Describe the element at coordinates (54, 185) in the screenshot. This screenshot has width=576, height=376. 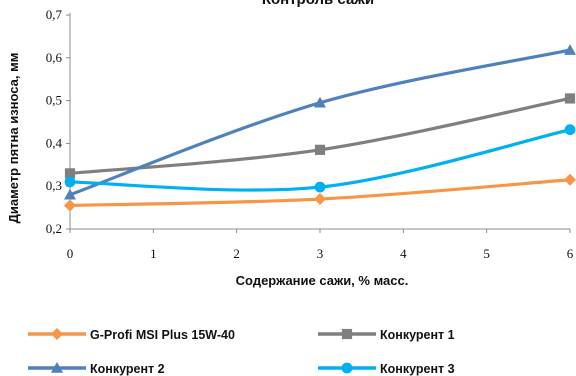
I see `y-tick-label: 0,3` at that location.